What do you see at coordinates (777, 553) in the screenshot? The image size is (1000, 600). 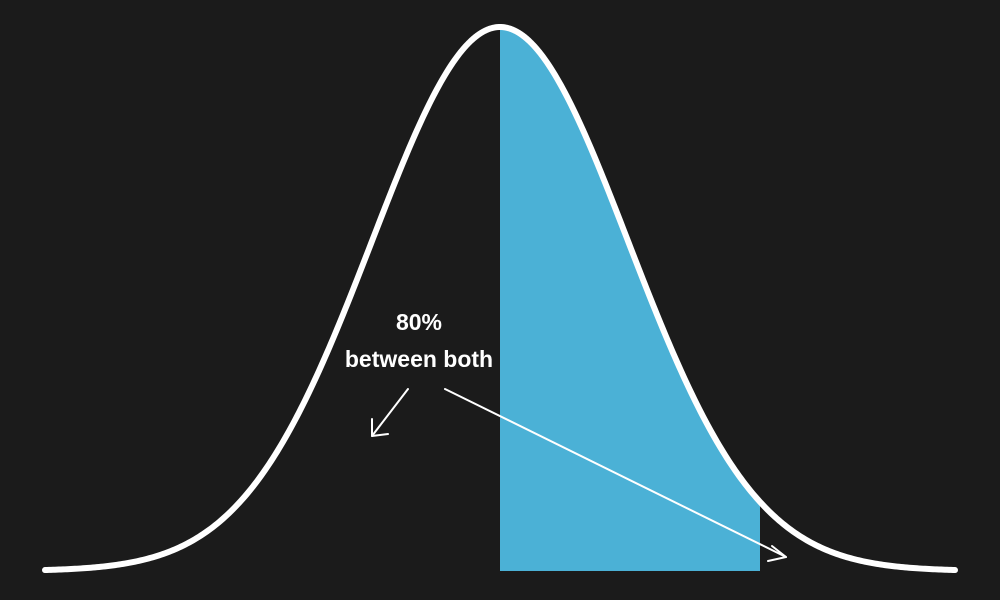 I see `arrow-right-head` at bounding box center [777, 553].